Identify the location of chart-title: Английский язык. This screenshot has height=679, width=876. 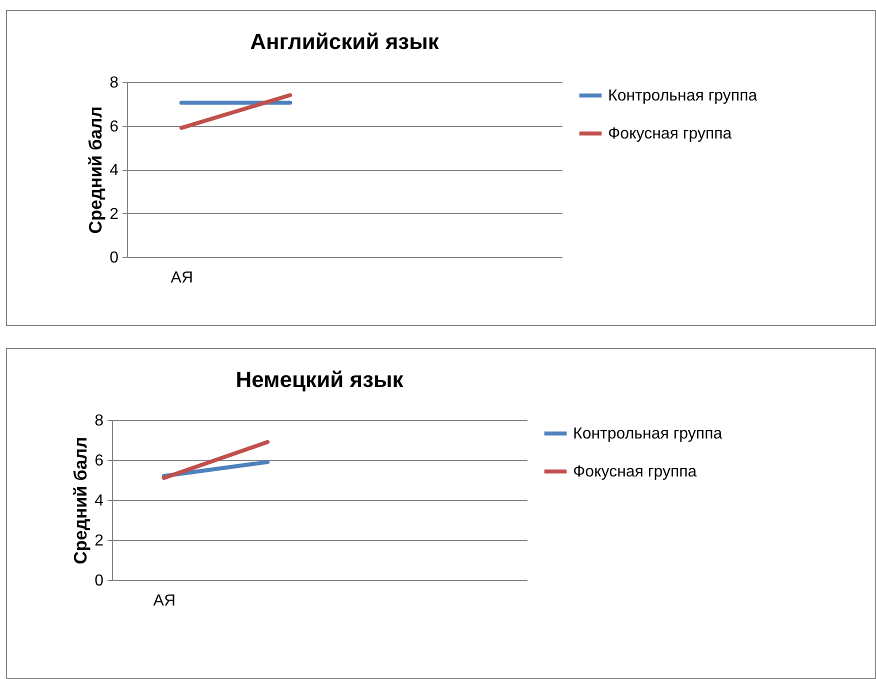
(345, 41).